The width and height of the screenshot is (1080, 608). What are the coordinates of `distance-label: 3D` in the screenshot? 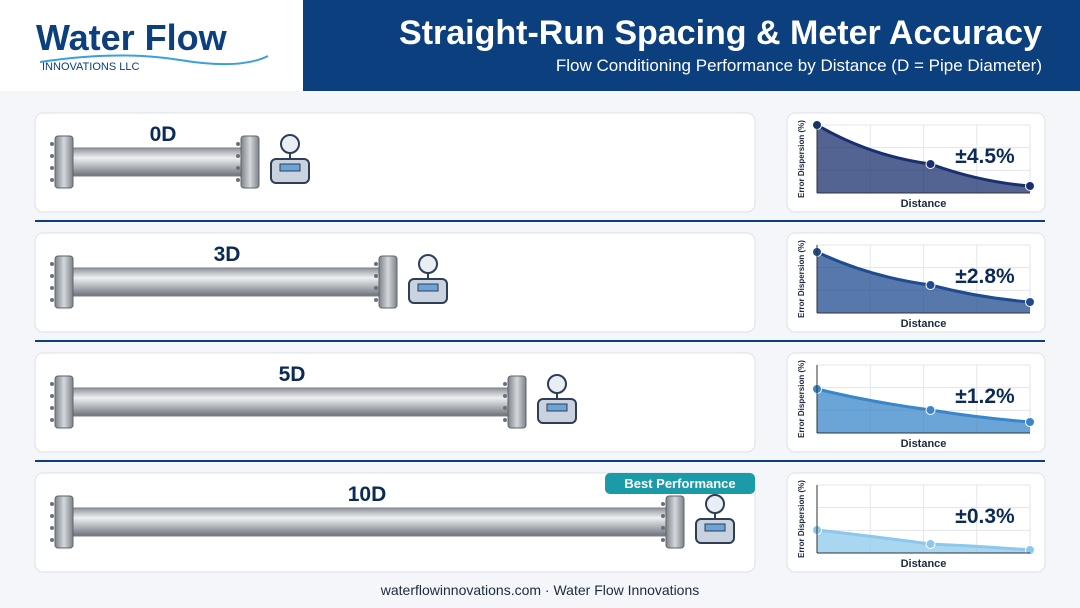 It's located at (227, 254).